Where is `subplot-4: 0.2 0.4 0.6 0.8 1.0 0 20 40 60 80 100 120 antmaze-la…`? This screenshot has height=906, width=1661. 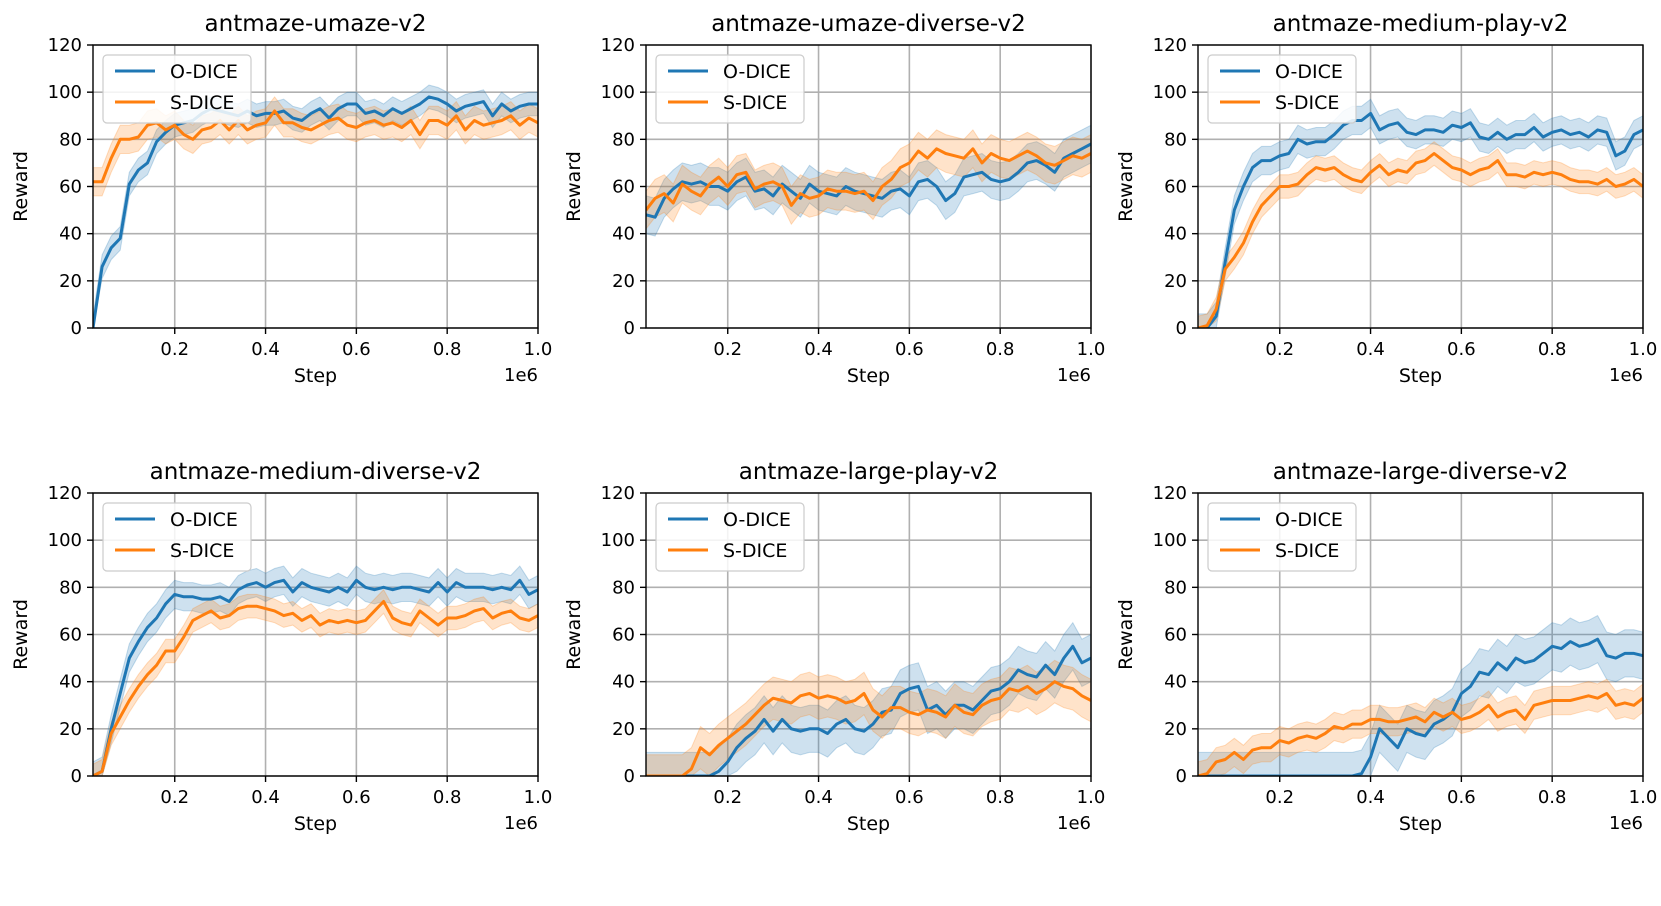
subplot-4: 0.2 0.4 0.6 0.8 1.0 0 20 40 60 80 100 120 antmaze-la… is located at coordinates (834, 647).